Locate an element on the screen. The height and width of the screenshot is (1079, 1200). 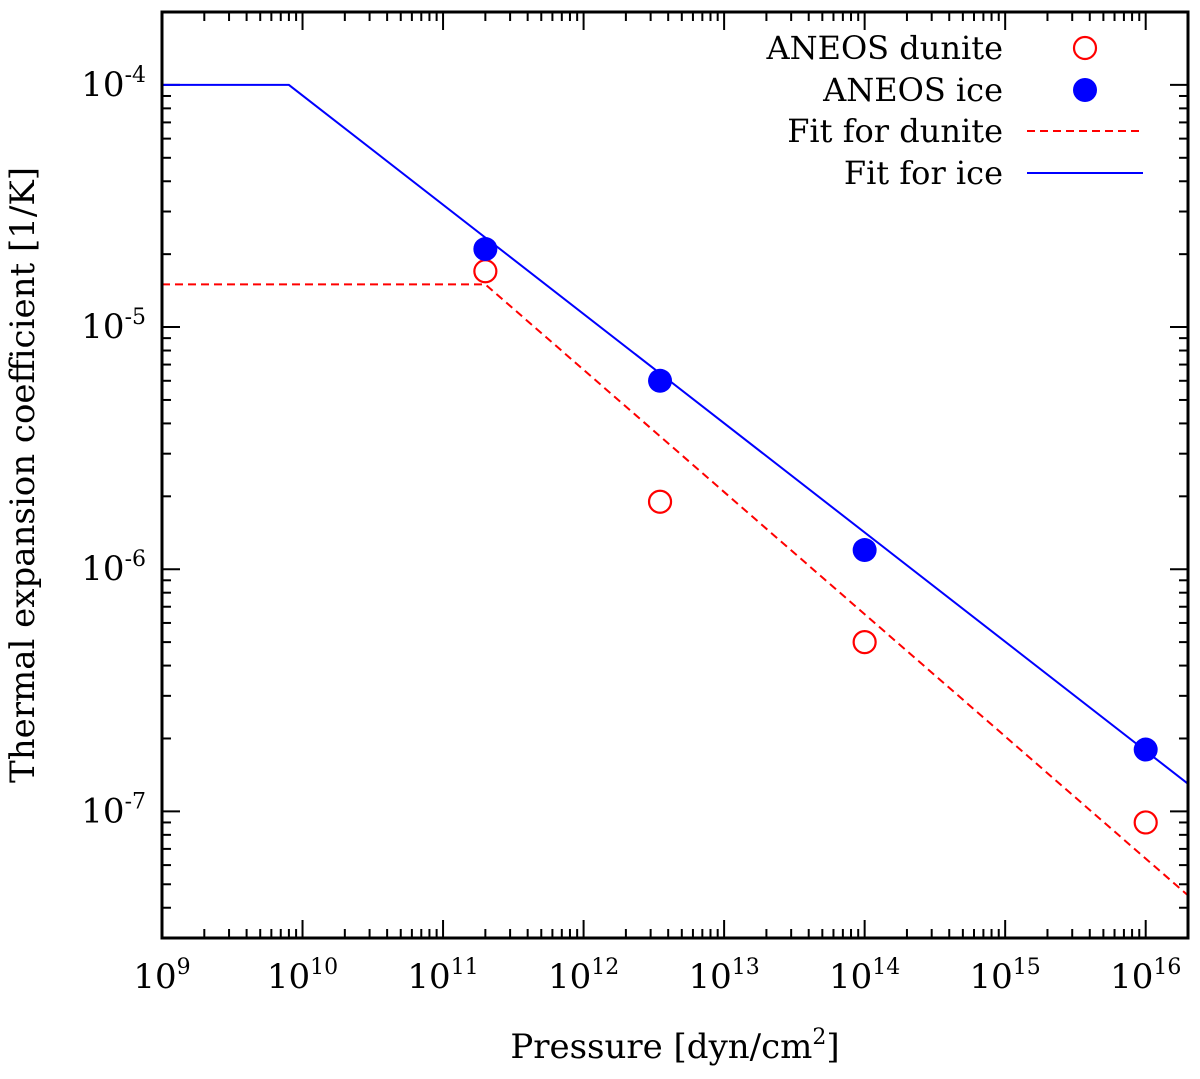
y-tick-labels: 10⁻⁴ 10⁻⁵ 10⁻⁶ 10⁻⁷ is located at coordinates (113, 447).